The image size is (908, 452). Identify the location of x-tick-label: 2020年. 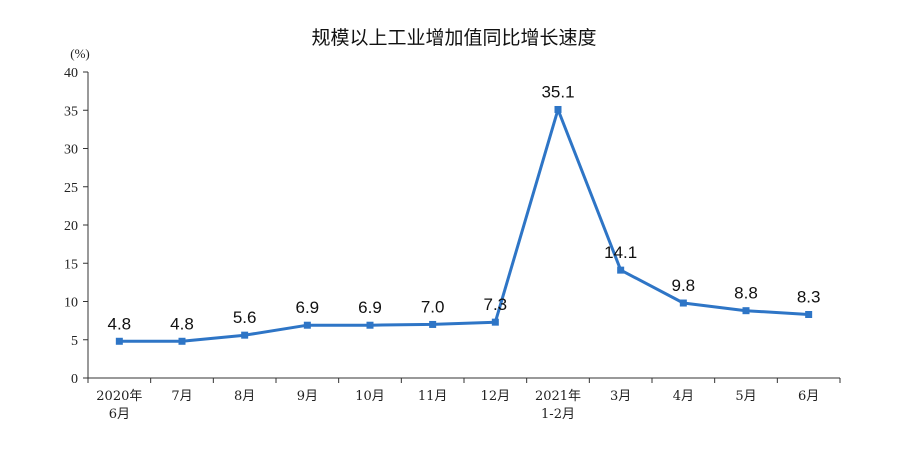
(119, 396).